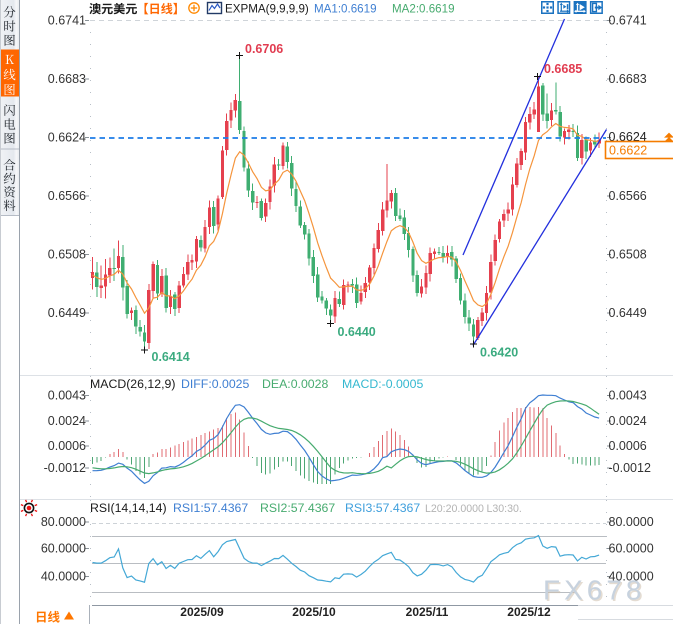 The image size is (673, 629). Describe the element at coordinates (499, 353) in the screenshot. I see `svg-text: 0.6420` at that location.